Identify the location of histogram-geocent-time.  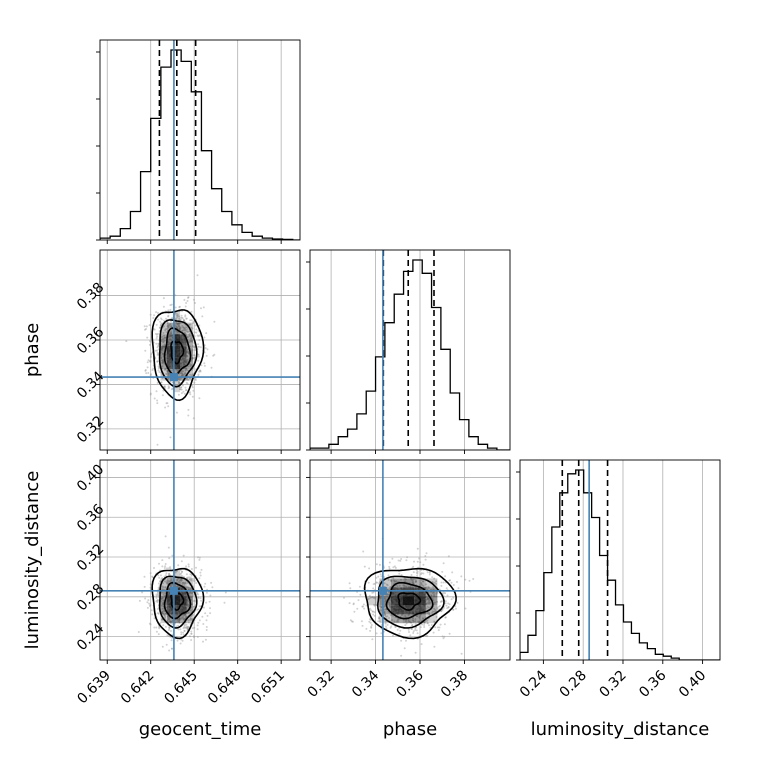
(200, 144).